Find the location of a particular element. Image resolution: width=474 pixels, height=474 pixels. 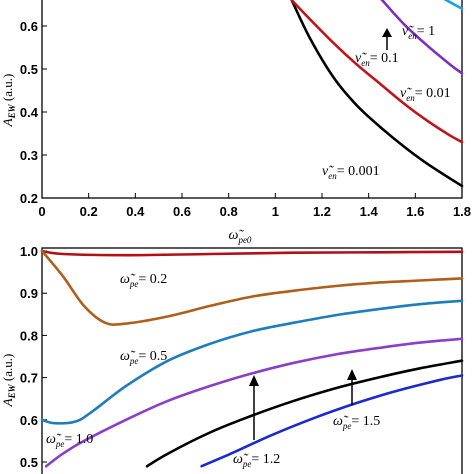

bottom-y-ticks: 0.5 0.6 0.7 0.8 0.9 1.0 is located at coordinates (33, 357).